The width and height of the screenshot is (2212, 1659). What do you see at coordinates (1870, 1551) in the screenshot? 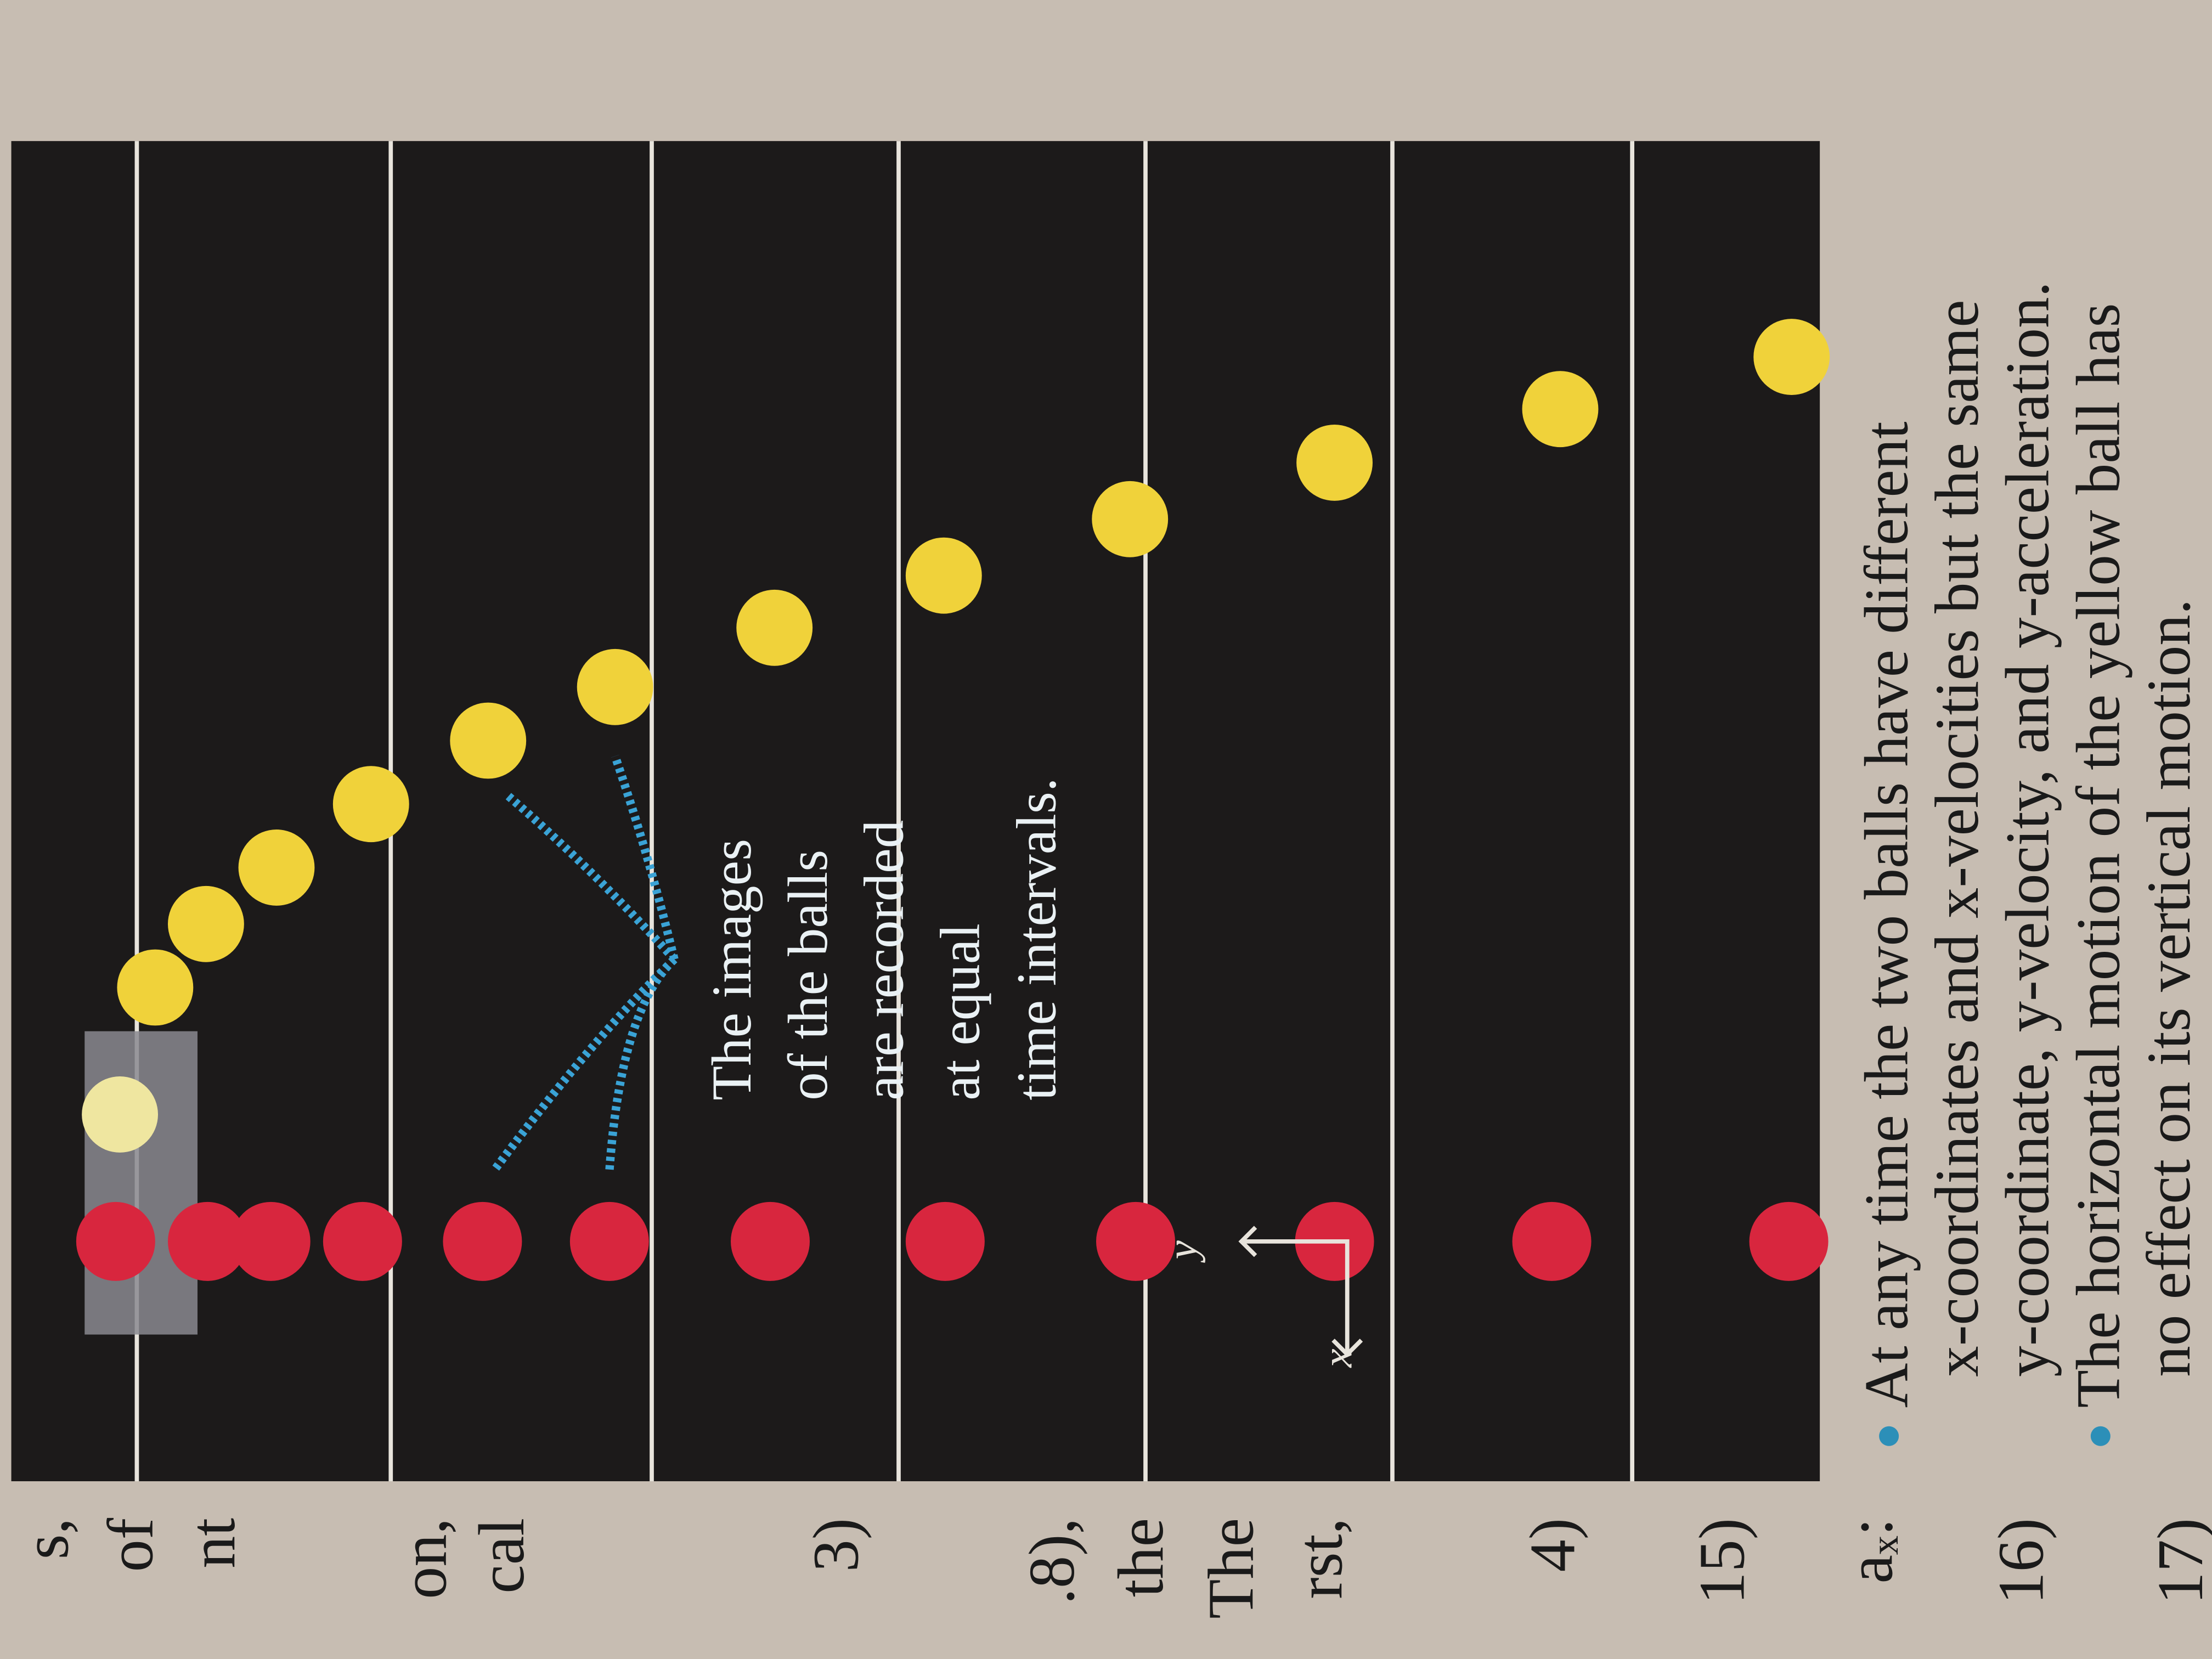
I see `margin-fragment: aₓ:` at bounding box center [1870, 1551].